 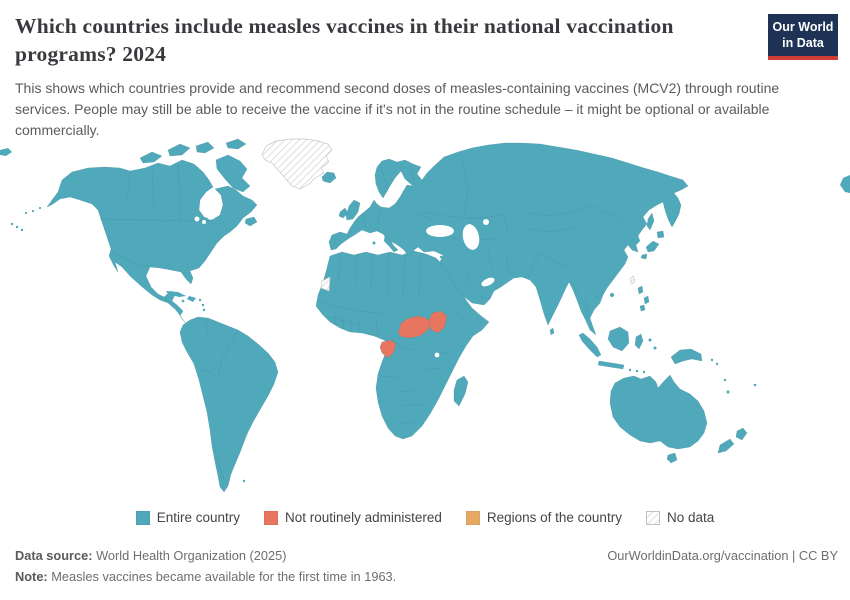 What do you see at coordinates (297, 164) in the screenshot?
I see `region-greenland-no-data` at bounding box center [297, 164].